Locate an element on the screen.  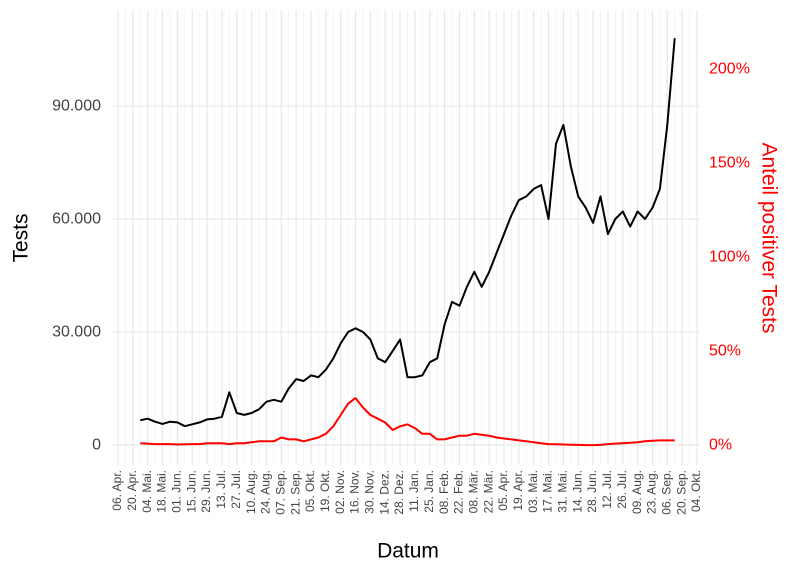
x-tick-label: 16. Nov. is located at coordinates (355, 492).